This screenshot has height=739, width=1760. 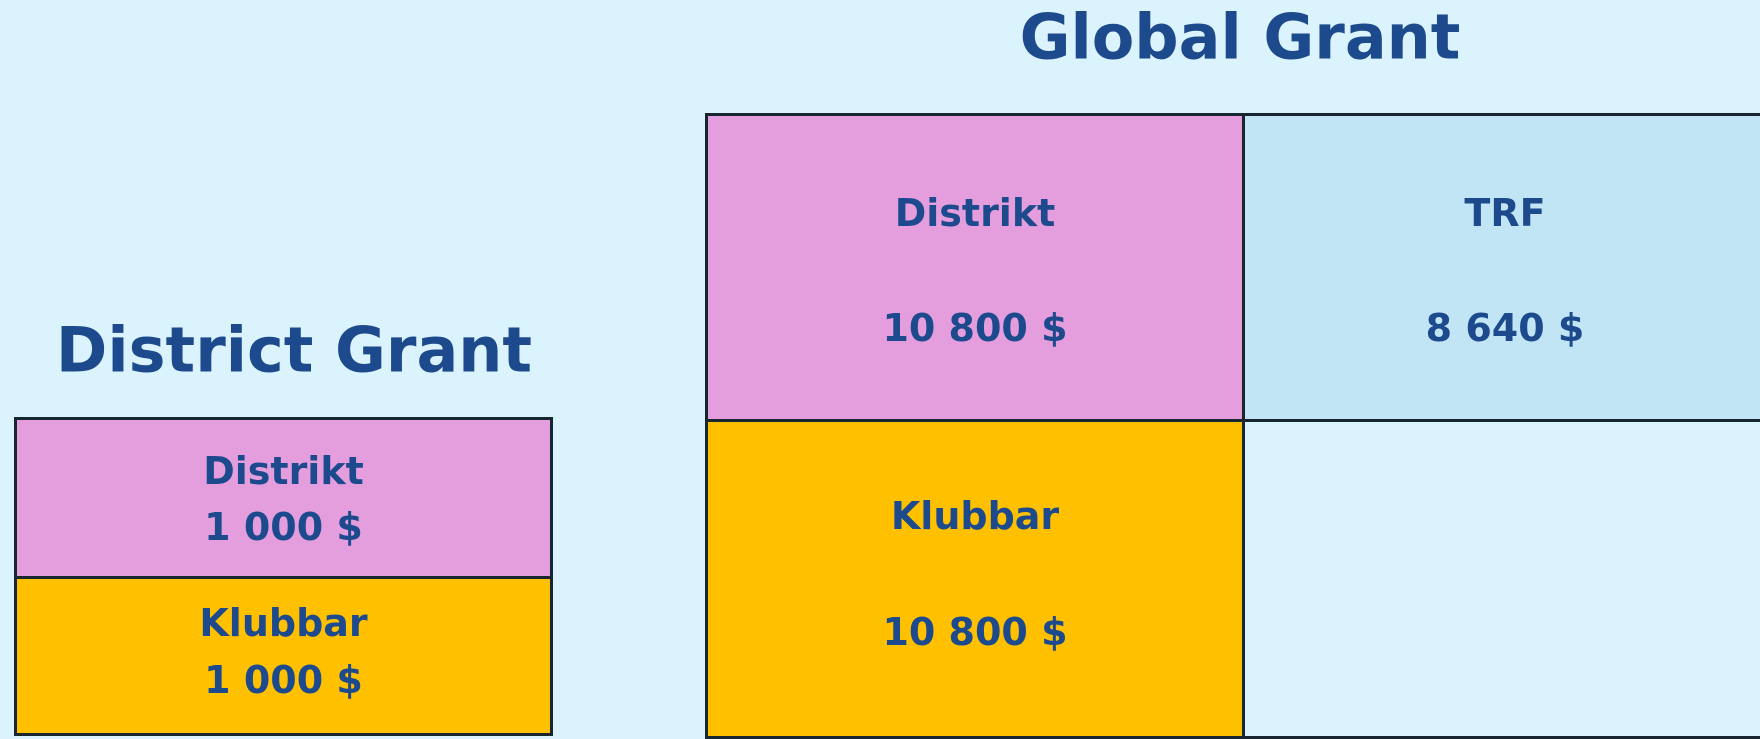 I want to click on club-box: Klubbar 1 000 $, so click(x=283, y=656).